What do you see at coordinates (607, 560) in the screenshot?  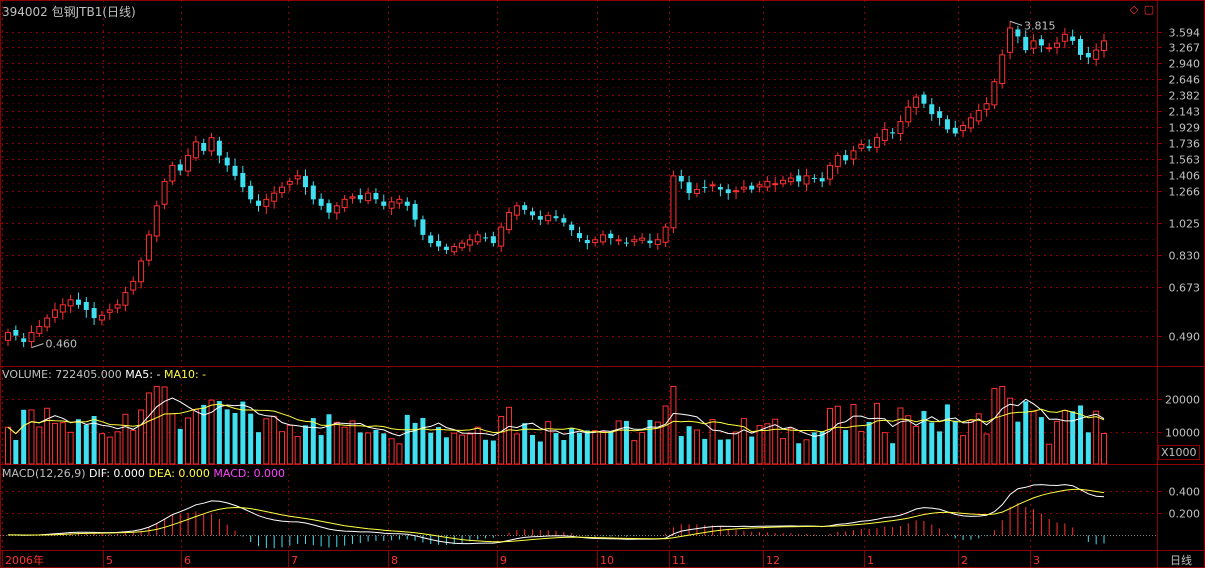 I see `month-label: 10` at bounding box center [607, 560].